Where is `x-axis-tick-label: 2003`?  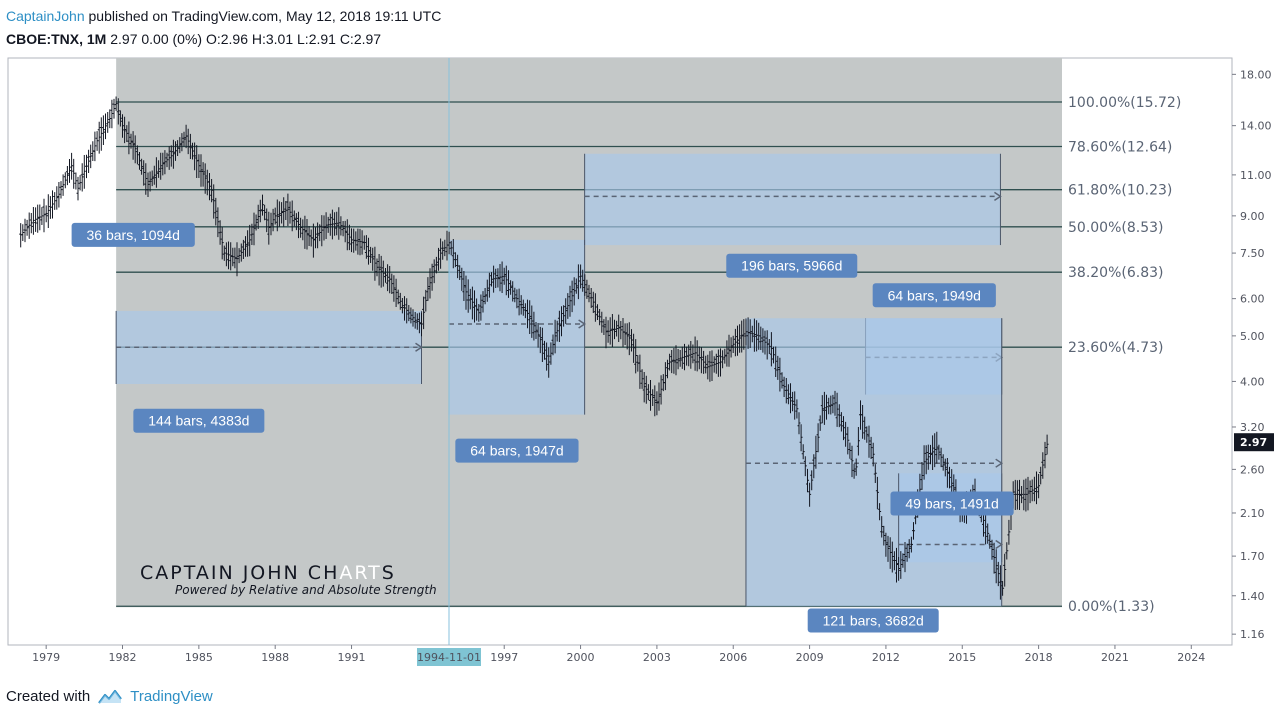 x-axis-tick-label: 2003 is located at coordinates (657, 657).